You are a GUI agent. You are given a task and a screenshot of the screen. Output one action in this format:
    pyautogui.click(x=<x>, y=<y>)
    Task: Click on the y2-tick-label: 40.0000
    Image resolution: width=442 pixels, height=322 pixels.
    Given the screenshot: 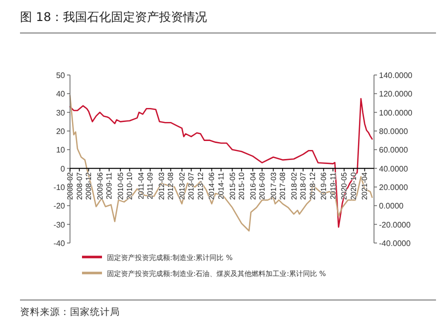 What is the action you would take?
    pyautogui.click(x=393, y=169)
    